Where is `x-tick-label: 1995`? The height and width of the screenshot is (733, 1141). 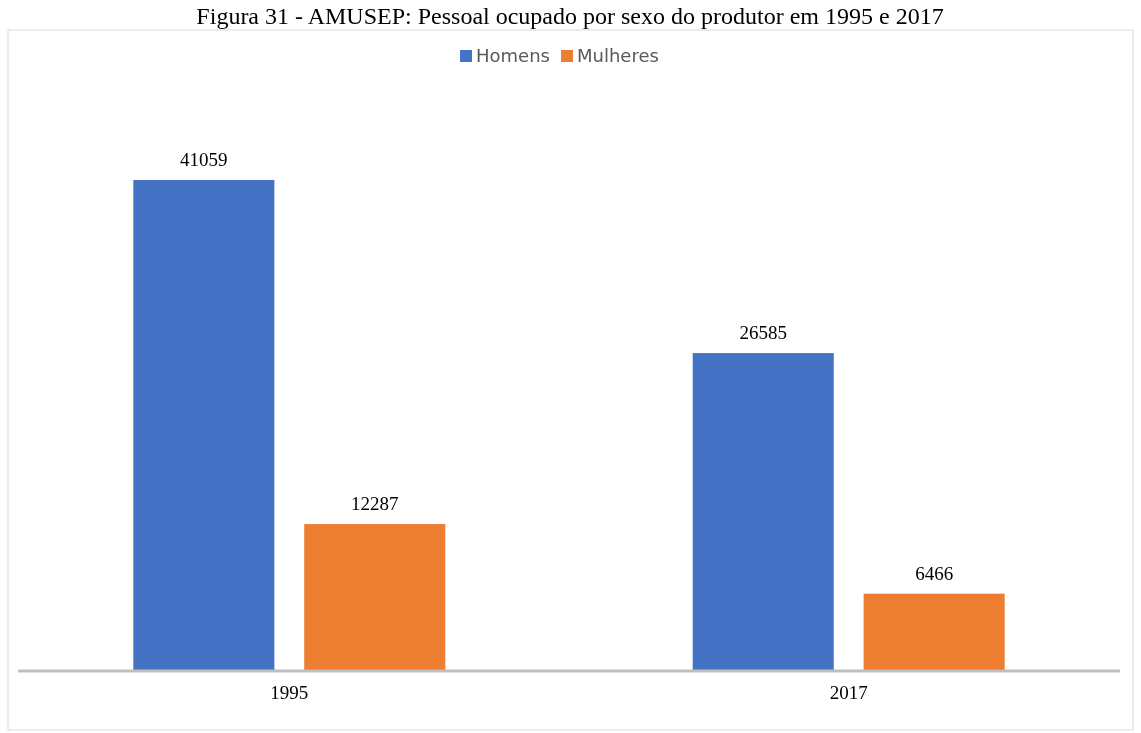
x-tick-label: 1995 is located at coordinates (289, 692).